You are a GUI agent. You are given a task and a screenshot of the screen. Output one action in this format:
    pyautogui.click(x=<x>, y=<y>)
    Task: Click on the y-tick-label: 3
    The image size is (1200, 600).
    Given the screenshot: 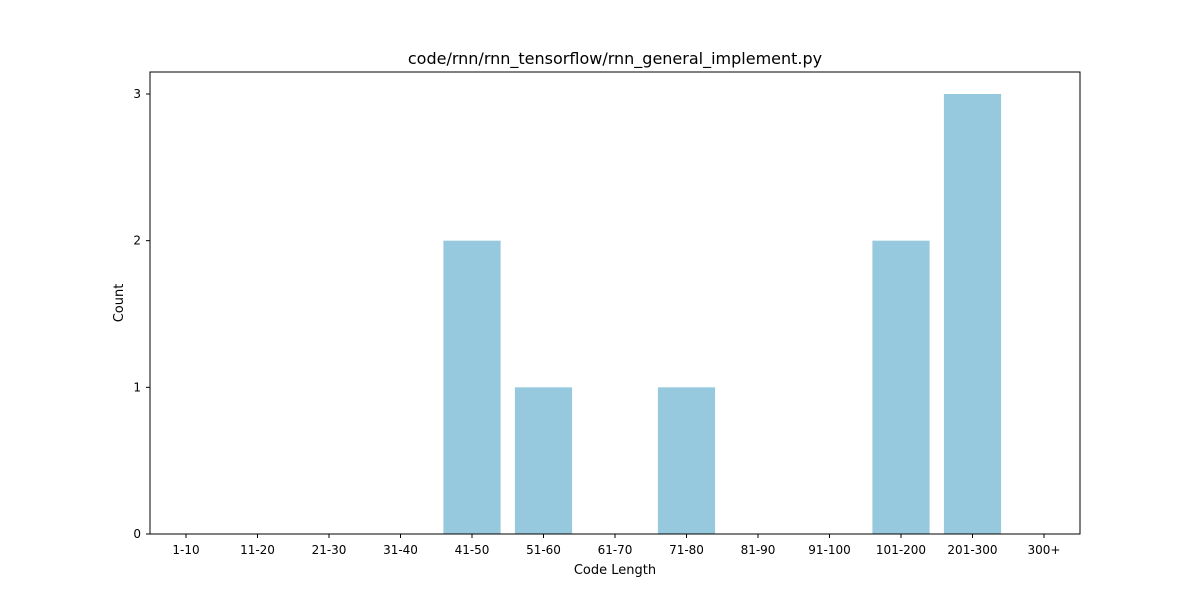 What is the action you would take?
    pyautogui.click(x=137, y=94)
    